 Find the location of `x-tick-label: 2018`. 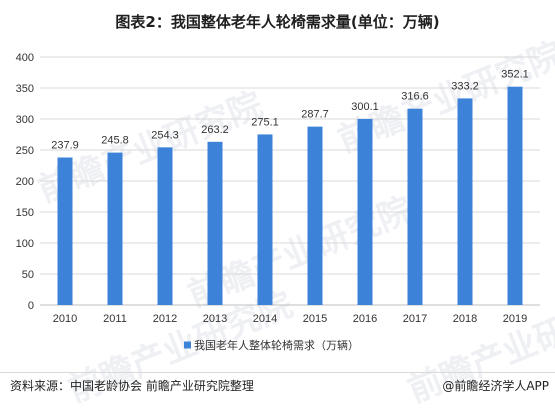

x-tick-label: 2018 is located at coordinates (465, 319).